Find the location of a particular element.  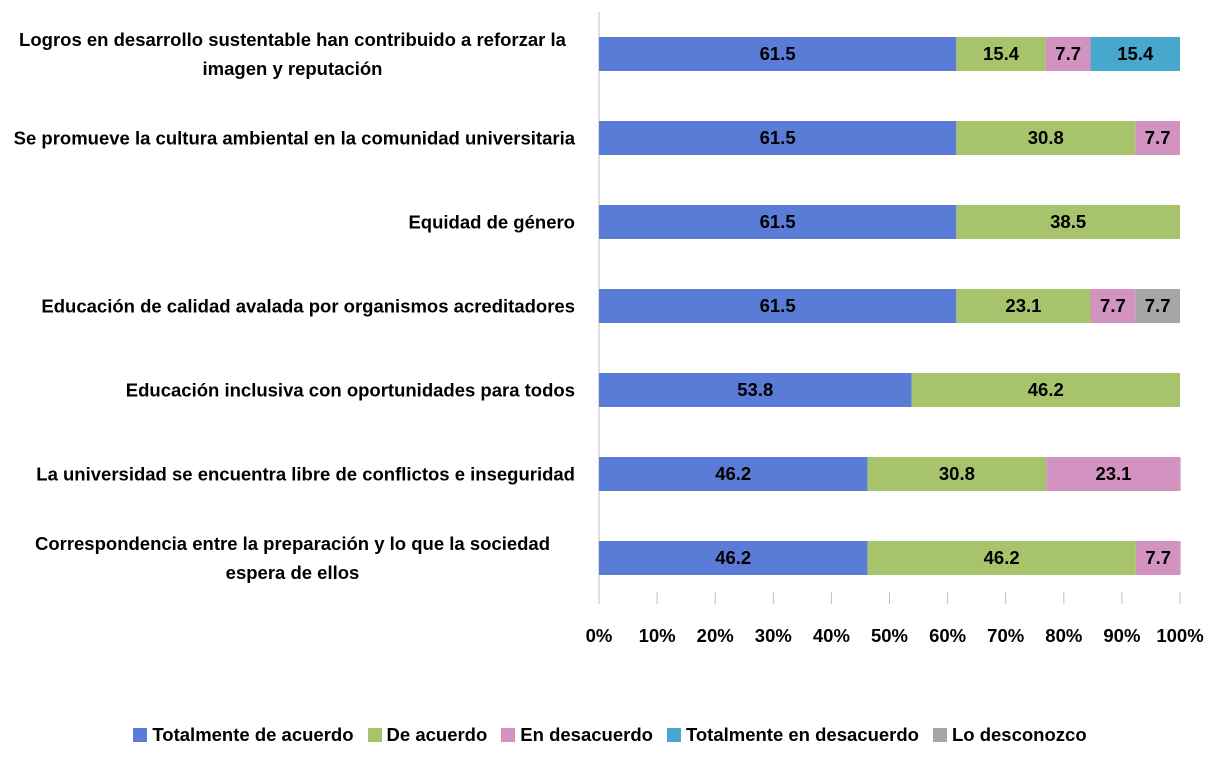

x-tick-label: 80% is located at coordinates (1063, 635).